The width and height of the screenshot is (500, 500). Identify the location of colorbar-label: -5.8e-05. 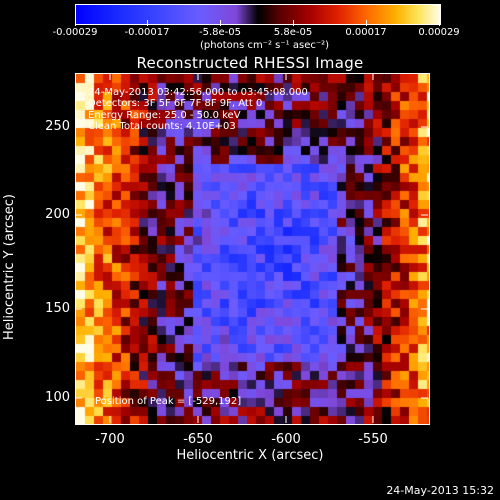
(220, 32).